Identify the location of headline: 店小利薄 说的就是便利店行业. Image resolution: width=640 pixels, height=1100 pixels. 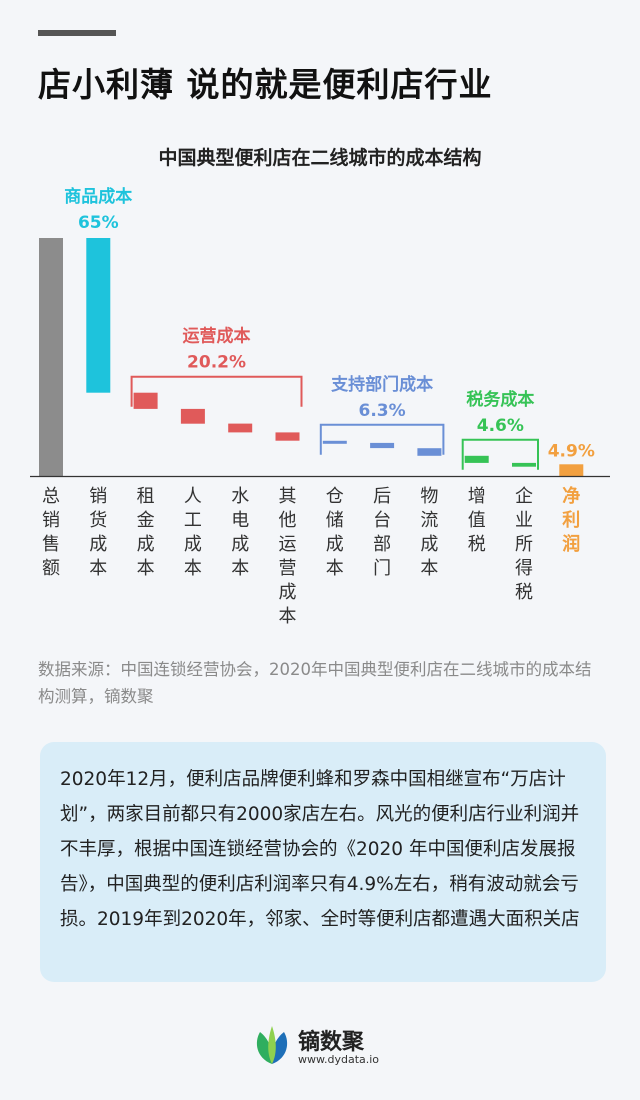
(265, 84).